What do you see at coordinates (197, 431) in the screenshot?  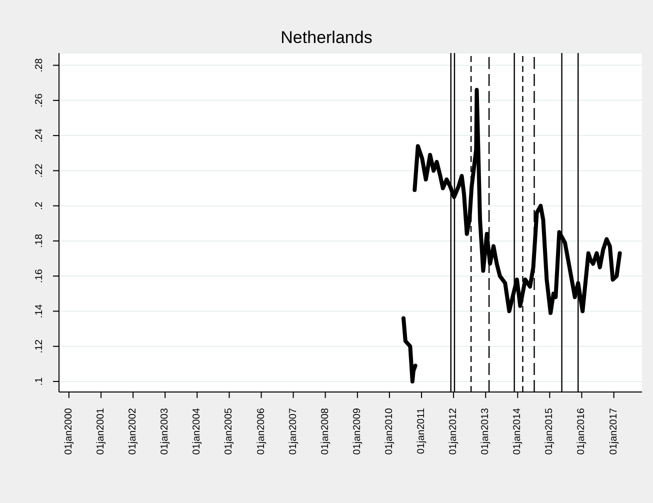 I see `x-tick-label: 01jan2004` at bounding box center [197, 431].